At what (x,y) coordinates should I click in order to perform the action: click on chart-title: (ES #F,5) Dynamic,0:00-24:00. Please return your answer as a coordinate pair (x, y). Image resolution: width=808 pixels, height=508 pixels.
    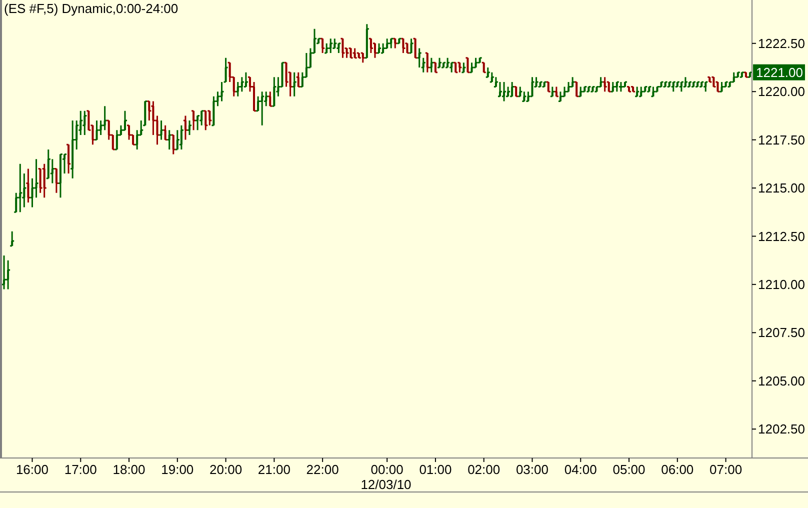
    Looking at the image, I should click on (91, 8).